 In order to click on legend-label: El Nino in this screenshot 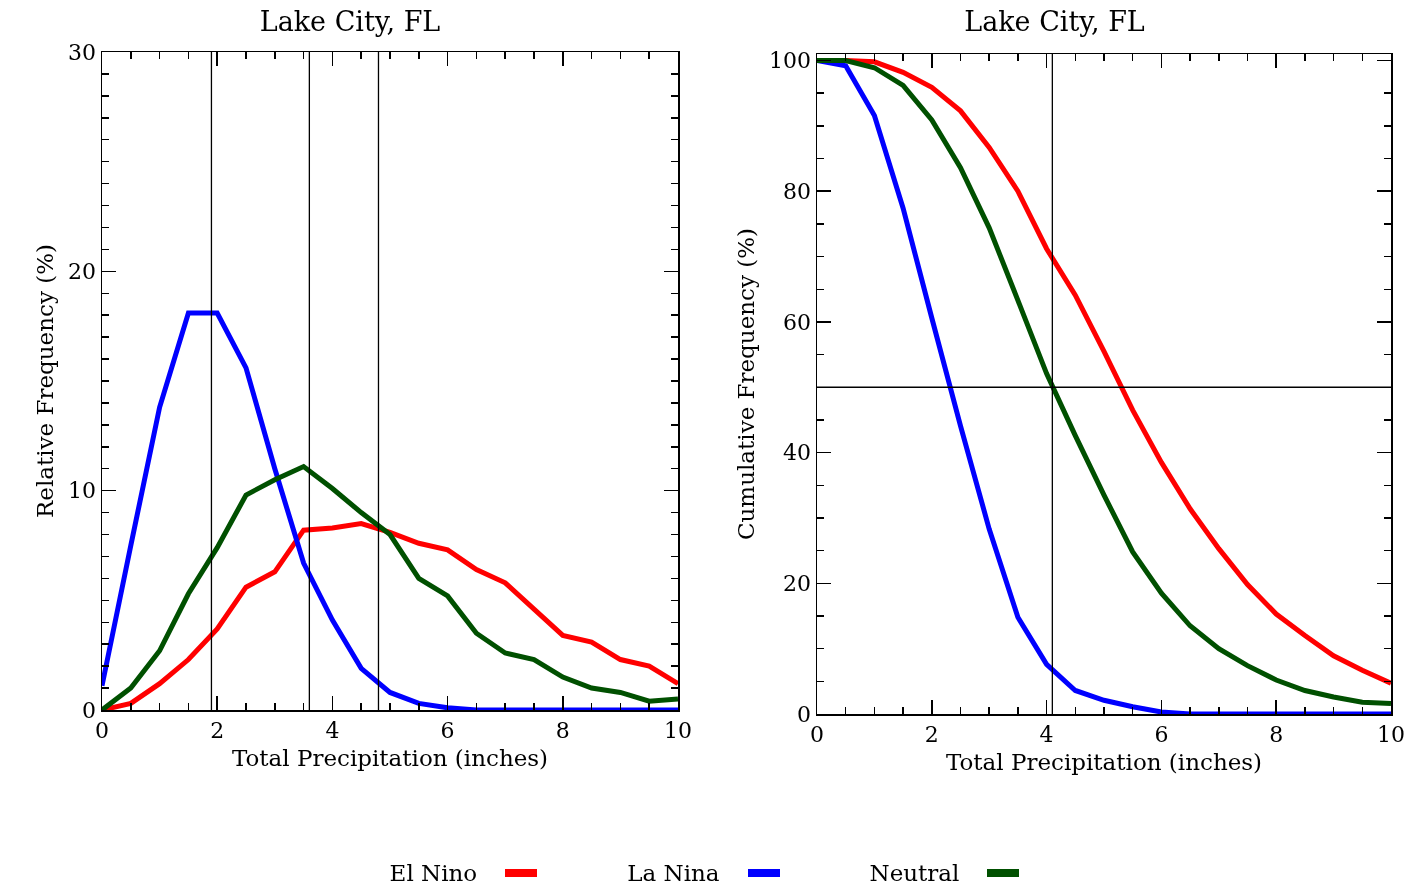, I will do `click(433, 872)`.